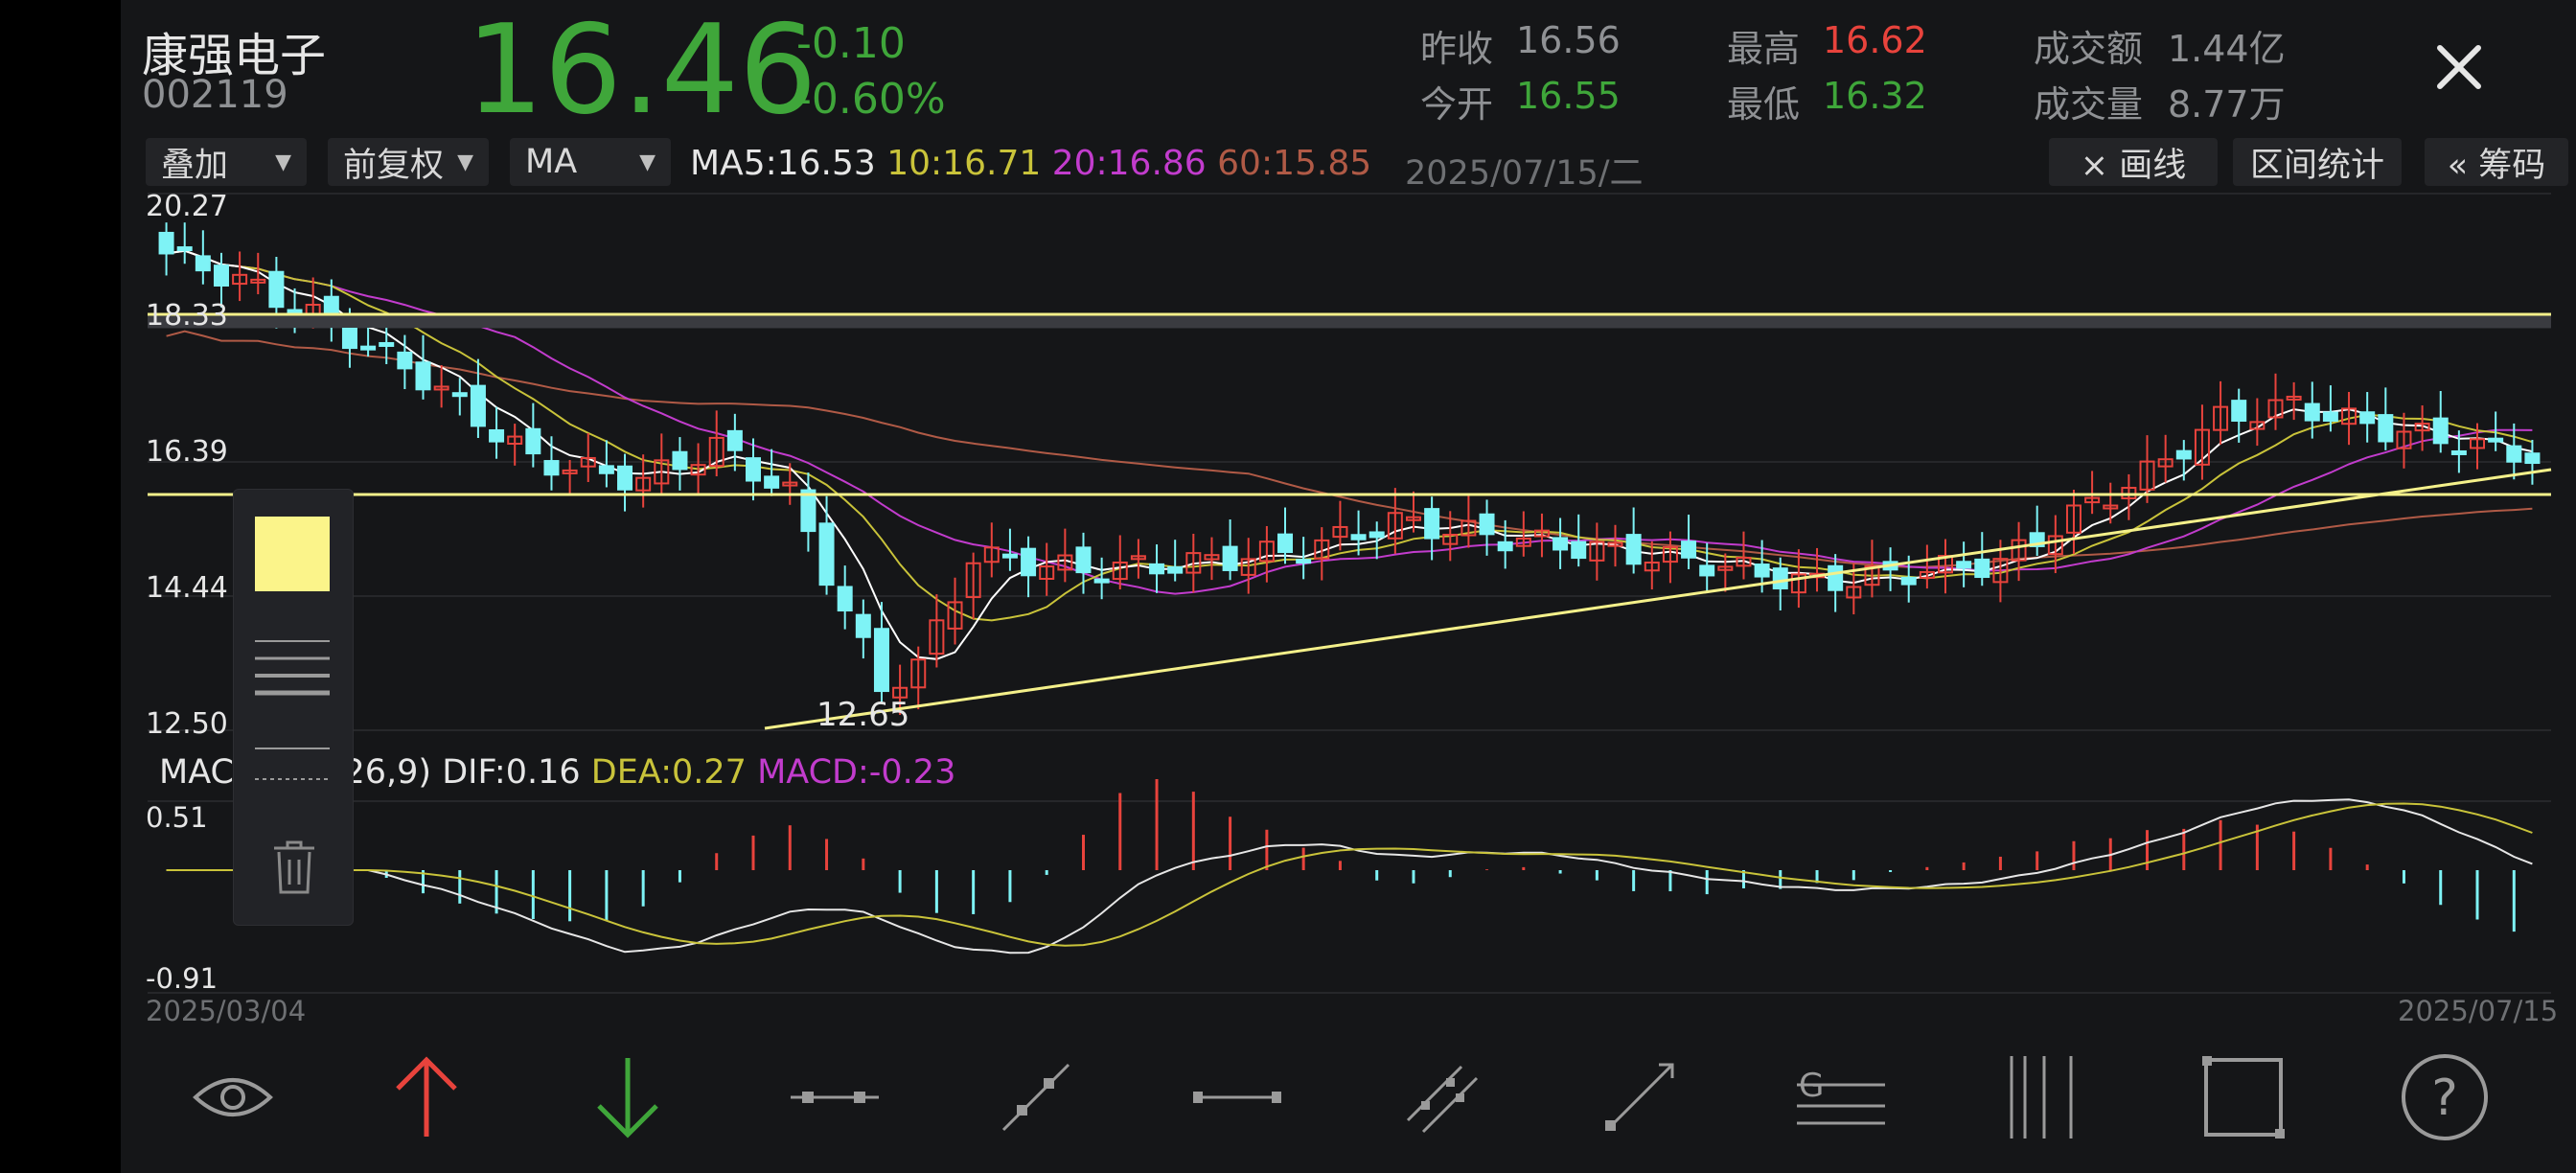  What do you see at coordinates (551, 162) in the screenshot?
I see `indicator-label: MA` at bounding box center [551, 162].